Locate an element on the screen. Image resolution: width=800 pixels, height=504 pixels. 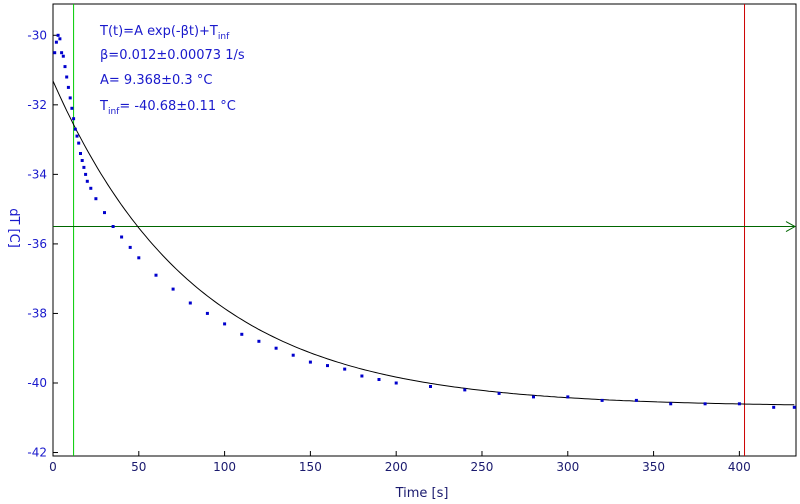
amplitude-value: A= 9.368±0.3 °C is located at coordinates (156, 80).